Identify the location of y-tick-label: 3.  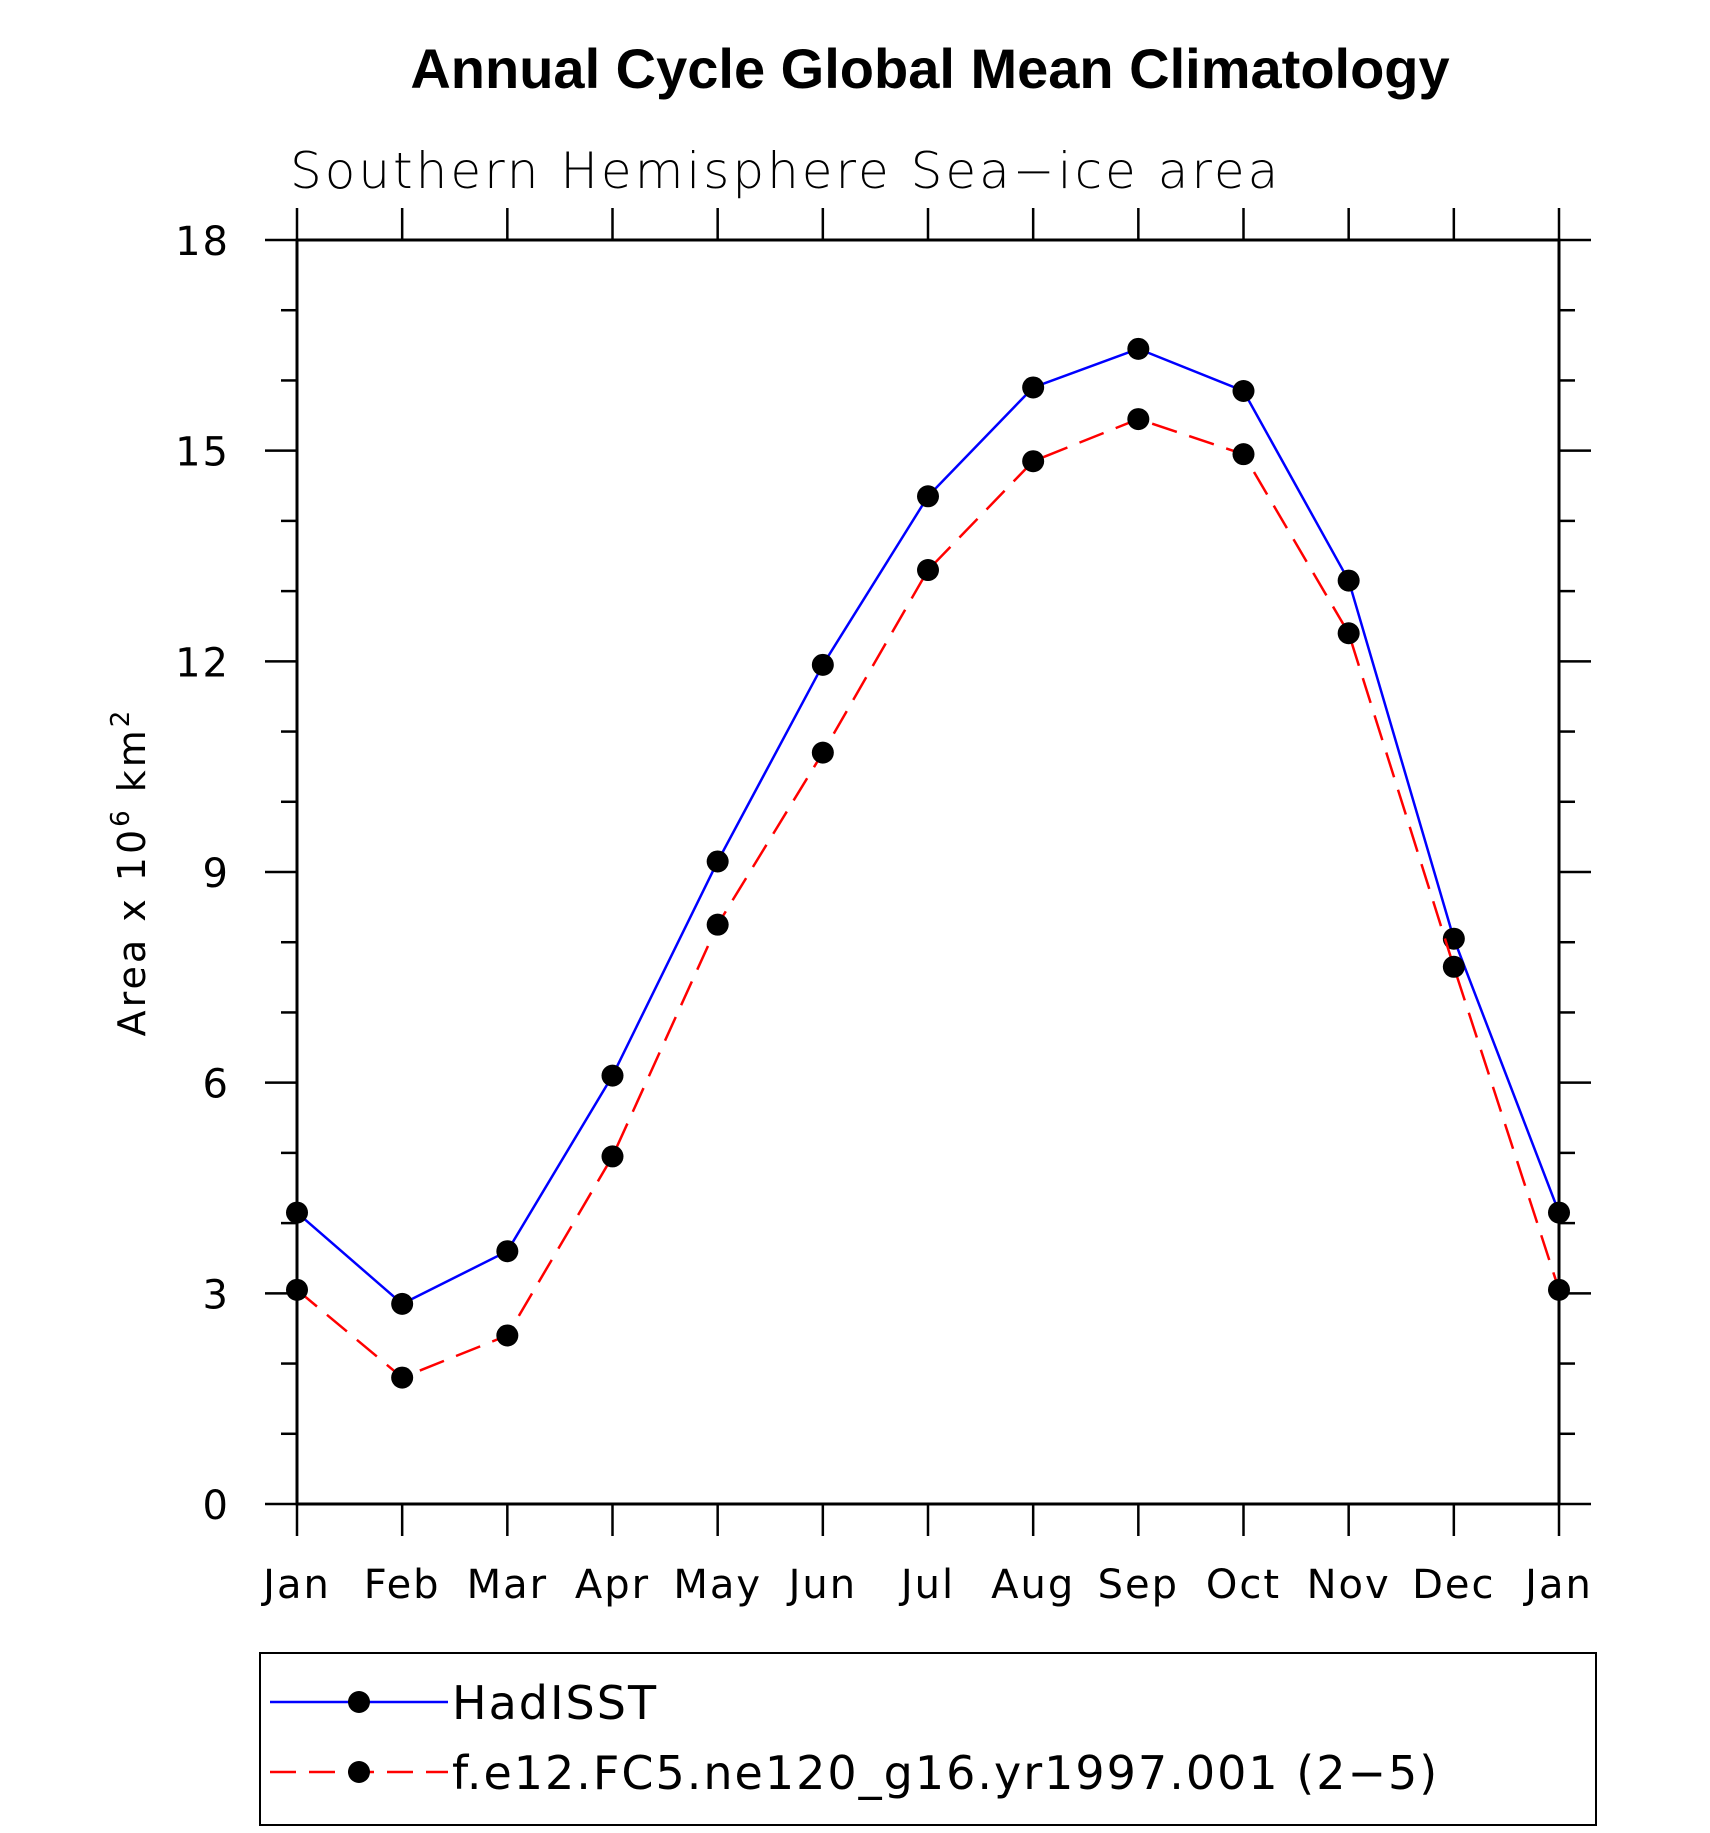
(216, 1295).